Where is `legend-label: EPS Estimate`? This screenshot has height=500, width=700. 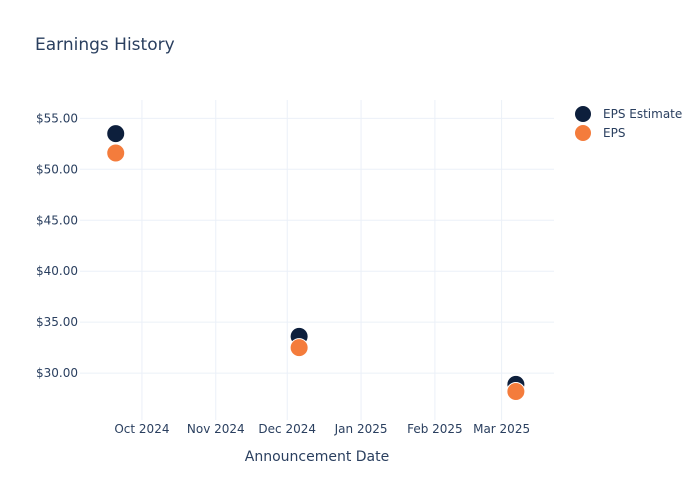 legend-label: EPS Estimate is located at coordinates (642, 114).